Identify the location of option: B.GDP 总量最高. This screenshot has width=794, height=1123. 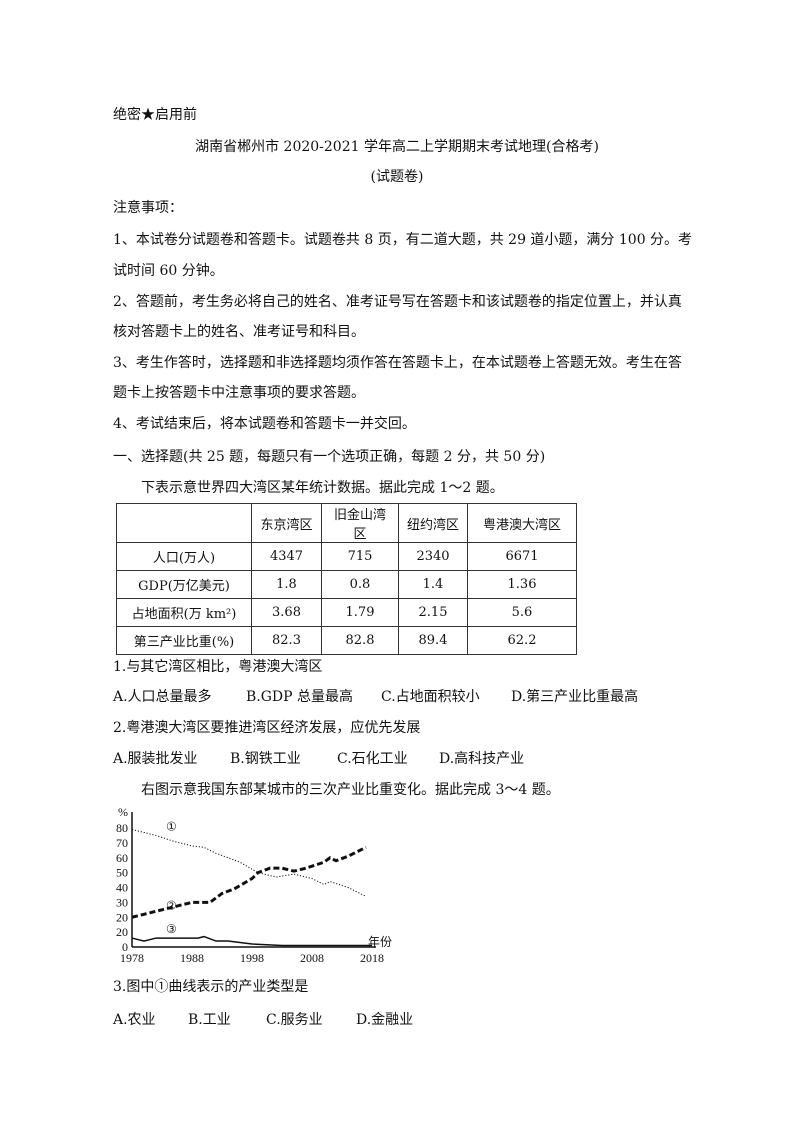
(300, 697).